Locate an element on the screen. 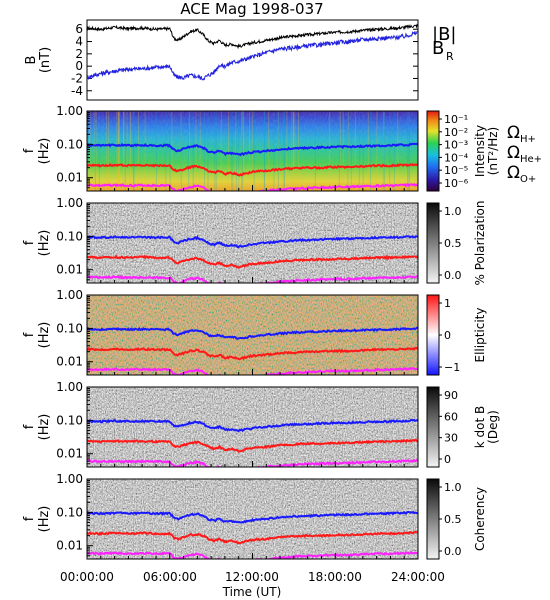  polarization-spectrogram is located at coordinates (252, 243).